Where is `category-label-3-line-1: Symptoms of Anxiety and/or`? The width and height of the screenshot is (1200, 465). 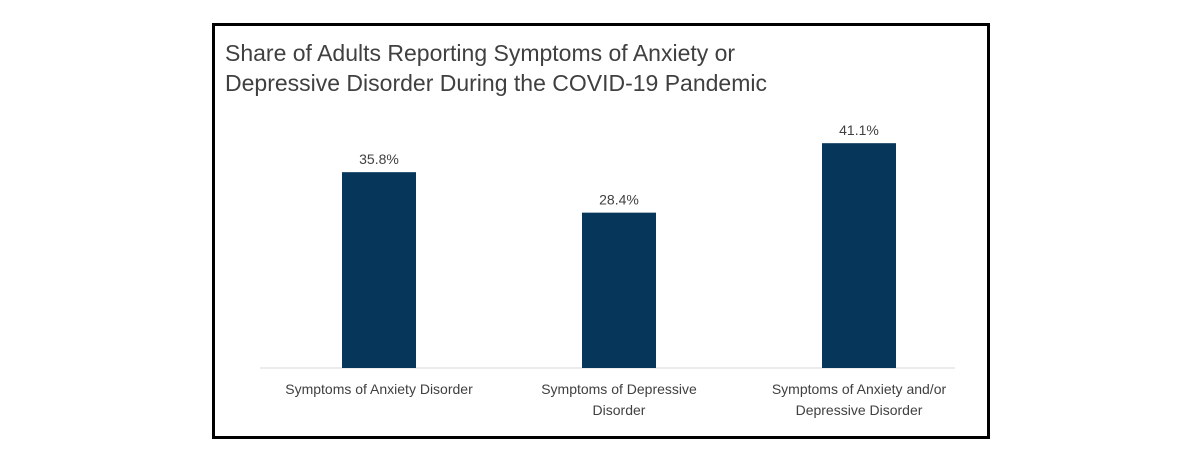 category-label-3-line-1: Symptoms of Anxiety and/or is located at coordinates (859, 389).